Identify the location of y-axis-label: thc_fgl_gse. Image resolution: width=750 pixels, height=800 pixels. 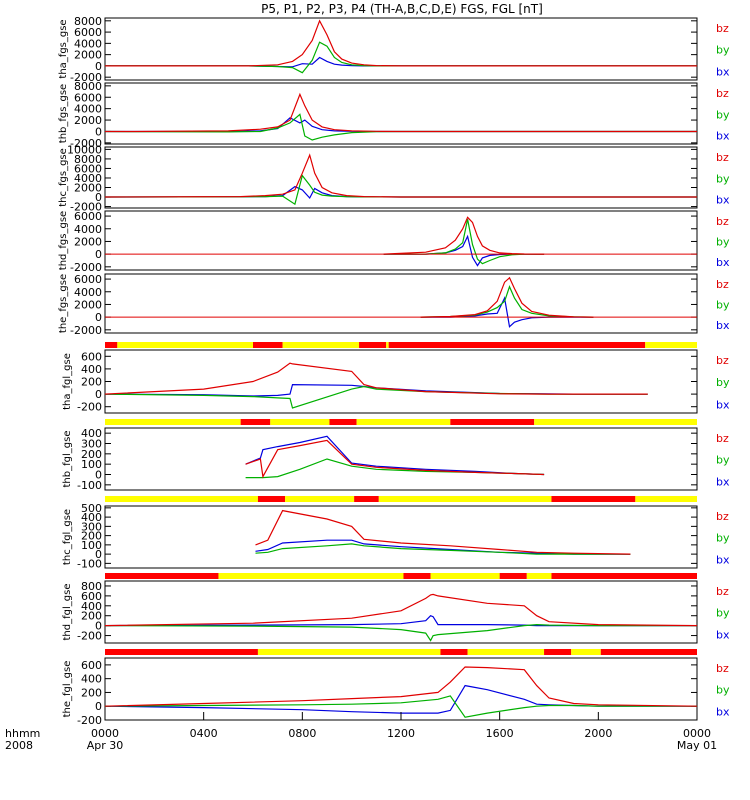
(67, 537).